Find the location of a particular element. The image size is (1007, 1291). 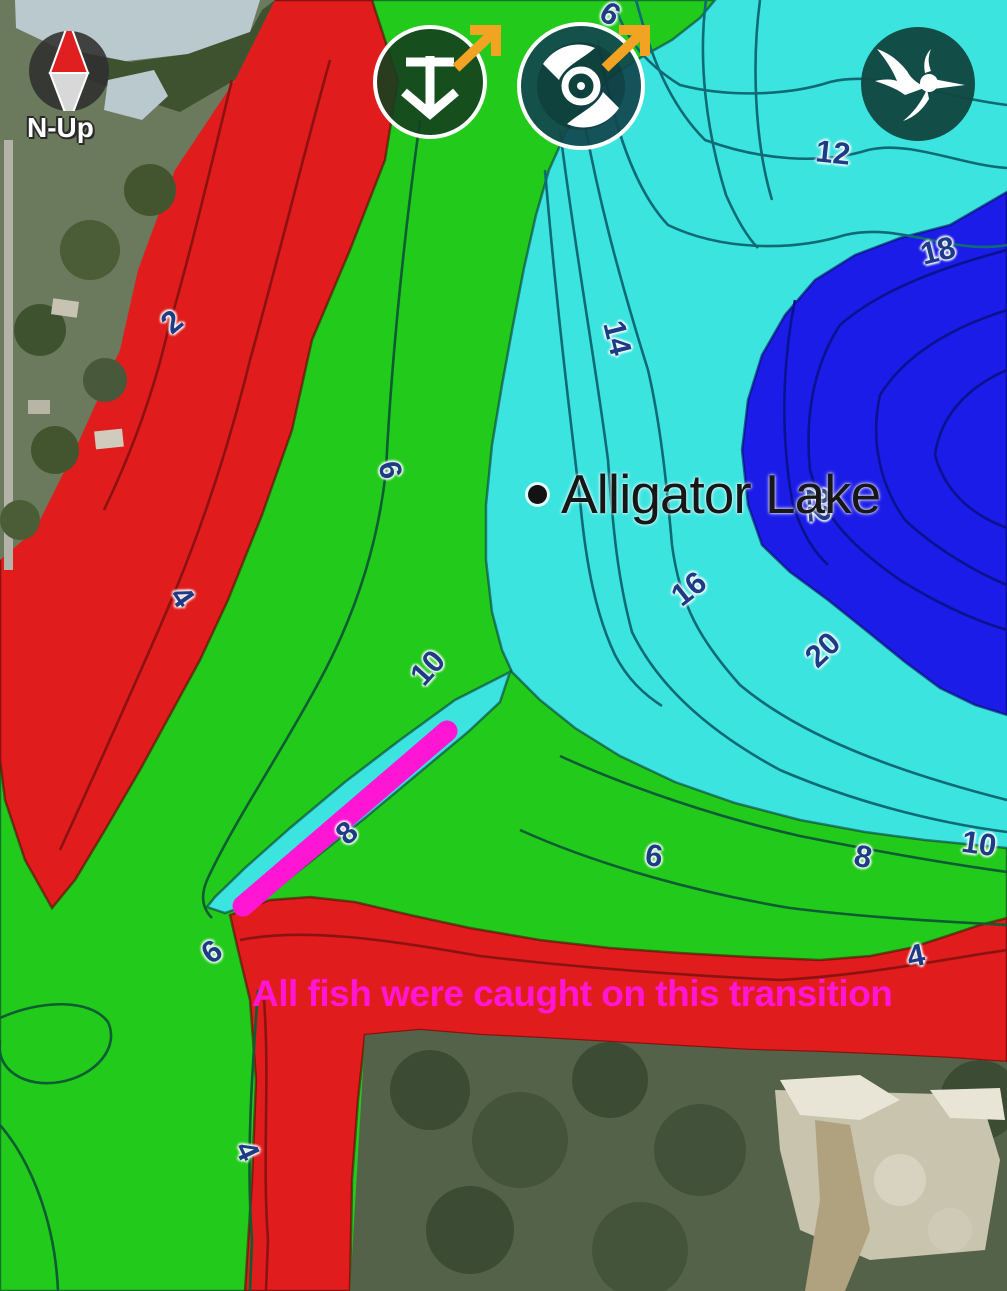

transition-annotation-line is located at coordinates (345, 818).